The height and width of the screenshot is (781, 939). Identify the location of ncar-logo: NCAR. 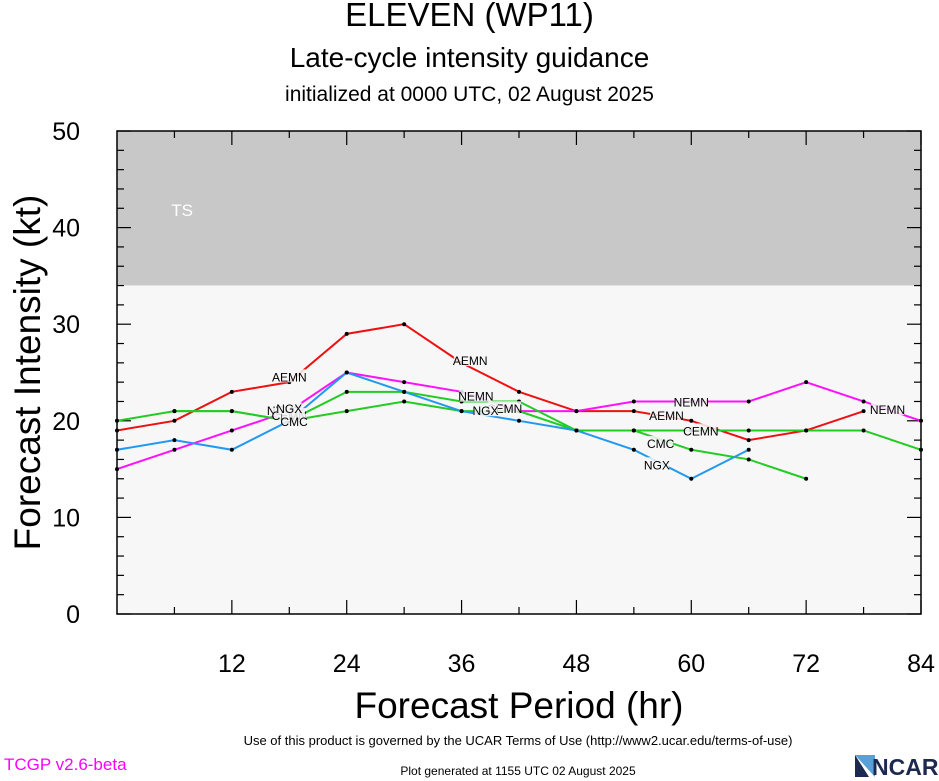
(897, 766).